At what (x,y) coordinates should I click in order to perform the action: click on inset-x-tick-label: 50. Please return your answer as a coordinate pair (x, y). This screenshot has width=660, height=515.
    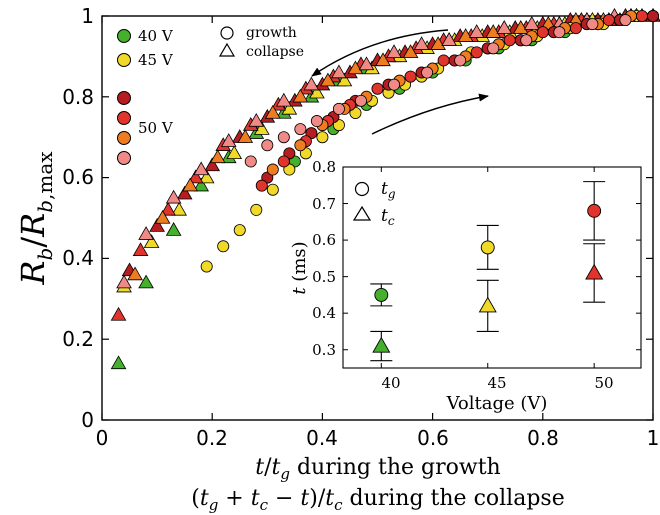
    Looking at the image, I should click on (603, 383).